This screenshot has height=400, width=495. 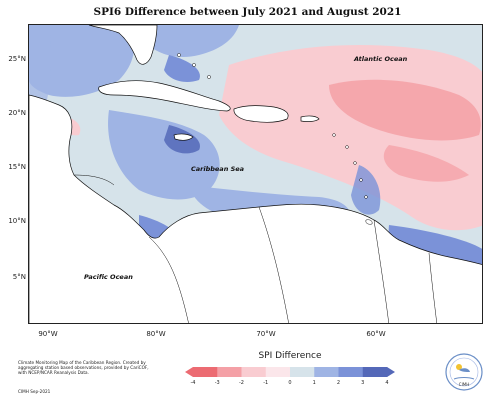 What do you see at coordinates (405, 110) in the screenshot?
I see `very-dry-region-atlantic` at bounding box center [405, 110].